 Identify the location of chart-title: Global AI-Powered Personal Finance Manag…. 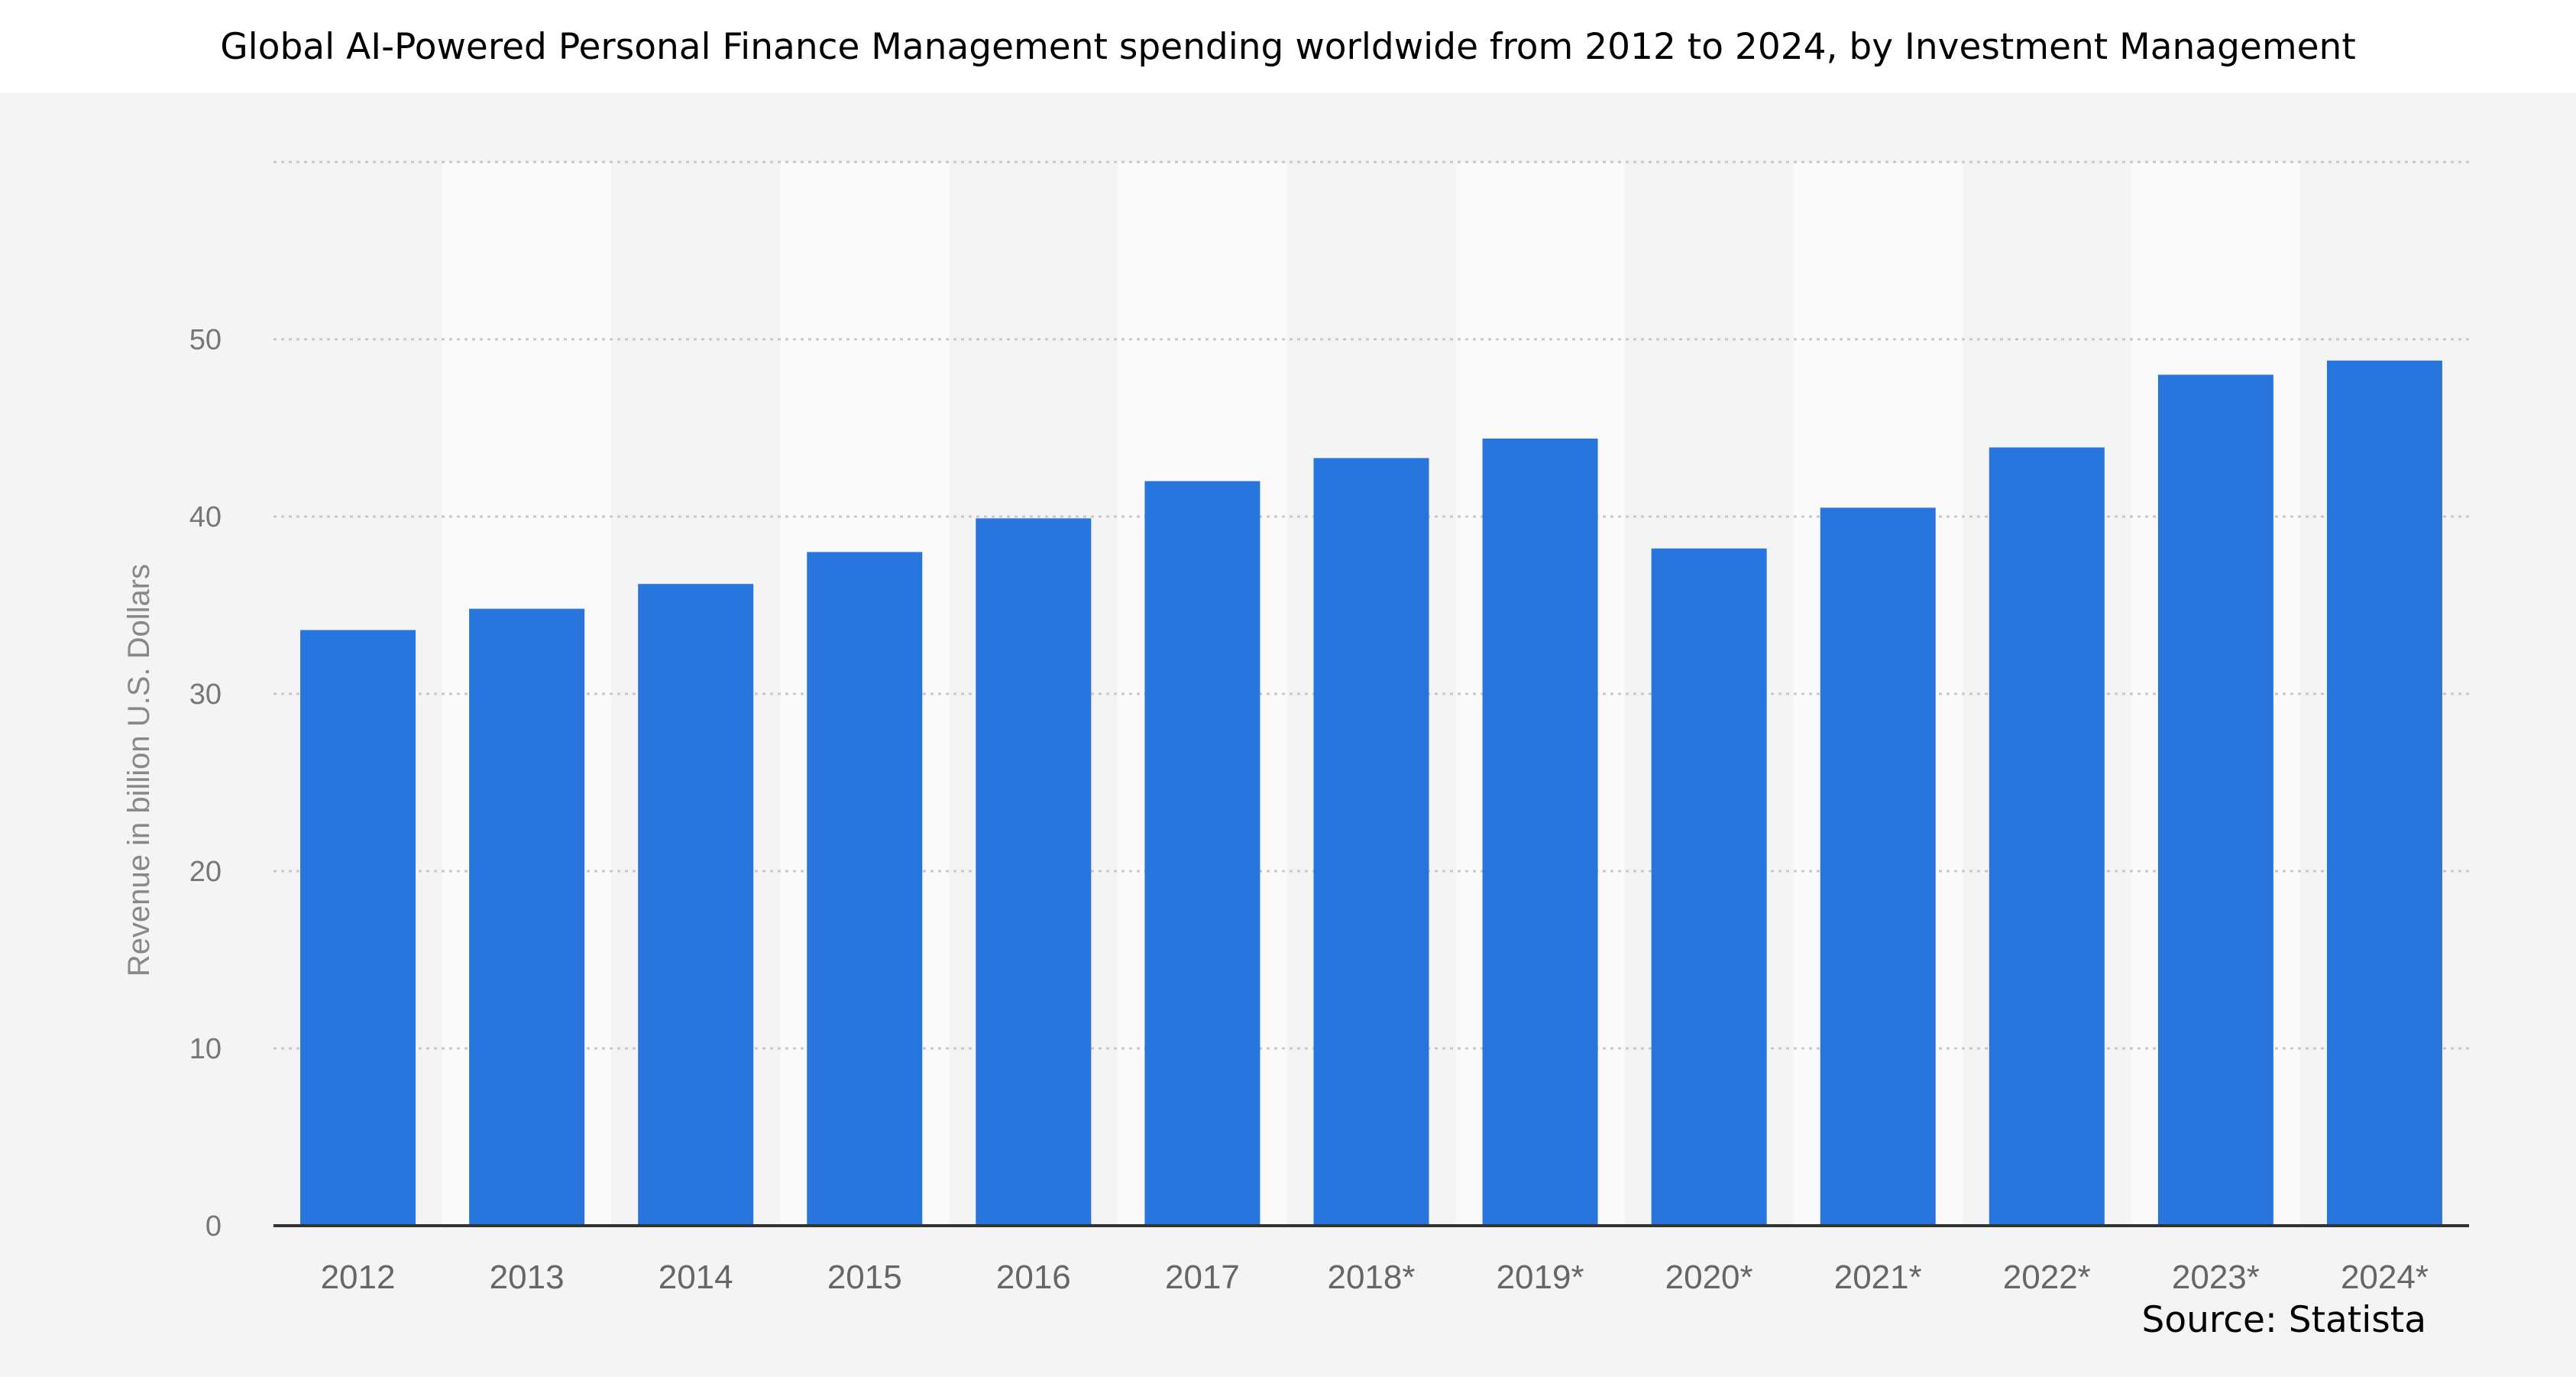
(1288, 47).